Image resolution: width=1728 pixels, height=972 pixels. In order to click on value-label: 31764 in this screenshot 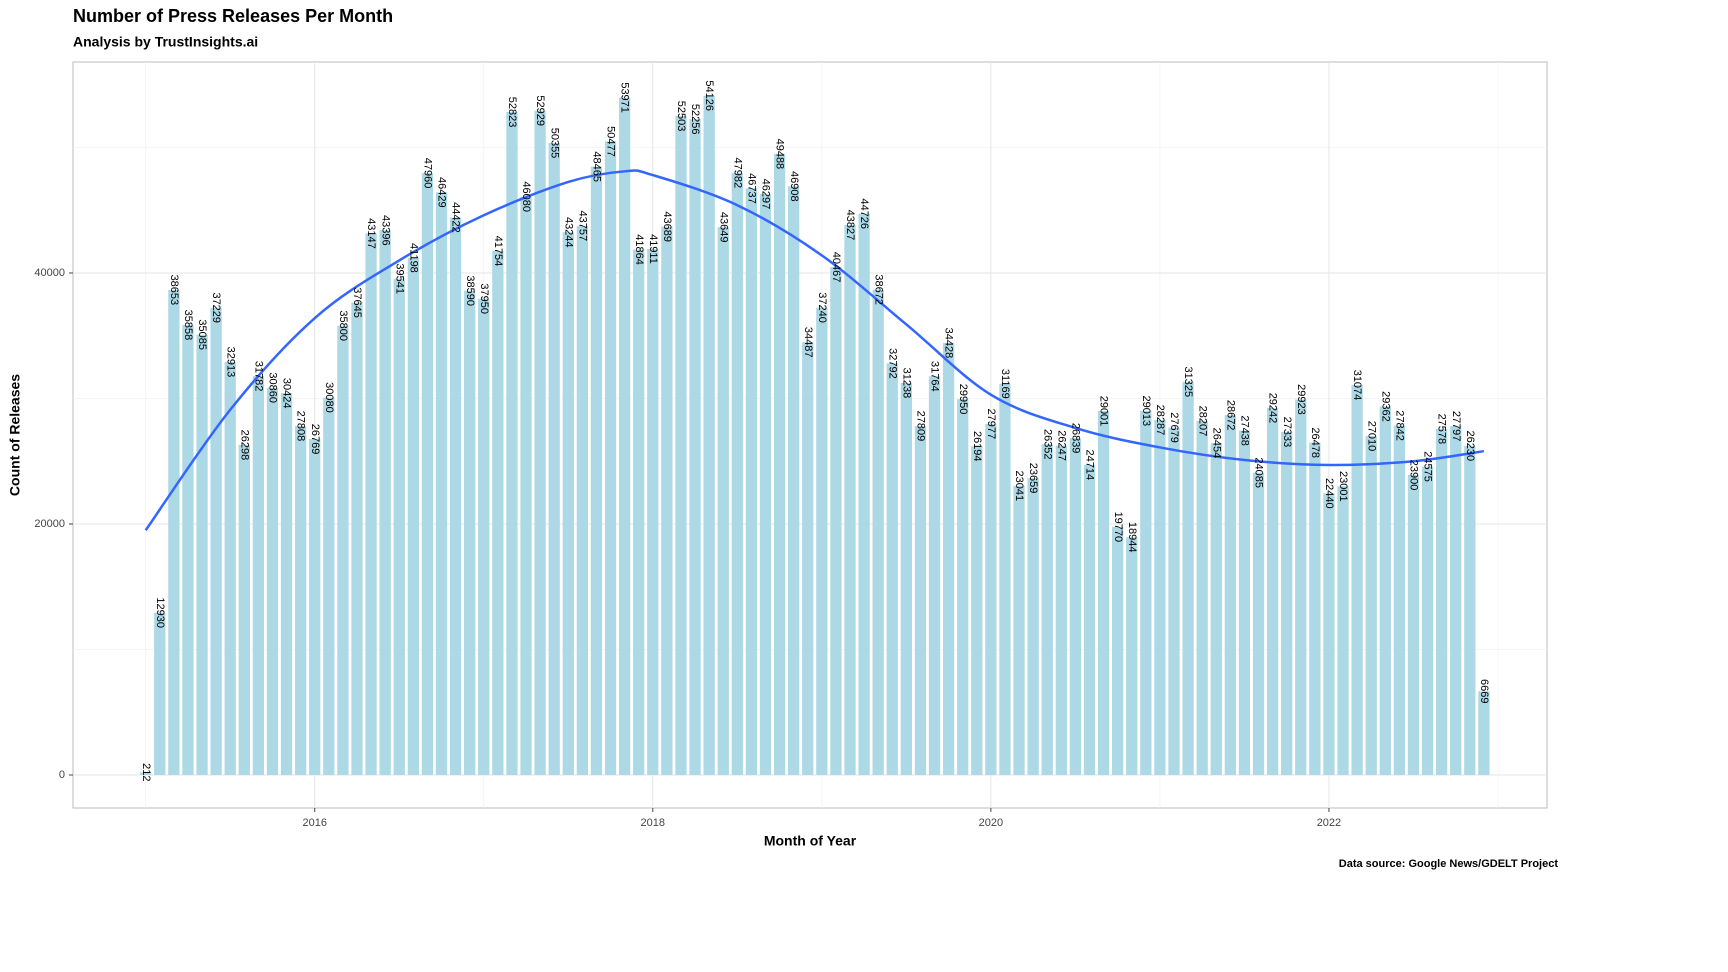, I will do `click(935, 376)`.